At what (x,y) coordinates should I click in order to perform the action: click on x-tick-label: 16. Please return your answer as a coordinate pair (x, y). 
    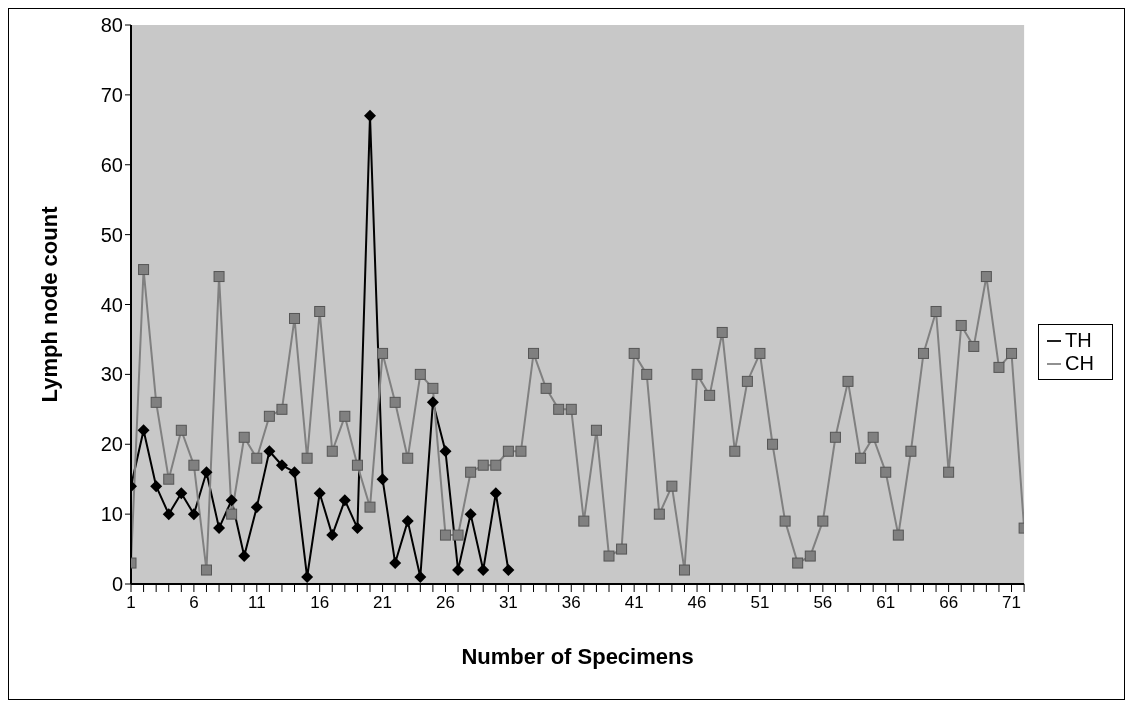
    Looking at the image, I should click on (320, 602).